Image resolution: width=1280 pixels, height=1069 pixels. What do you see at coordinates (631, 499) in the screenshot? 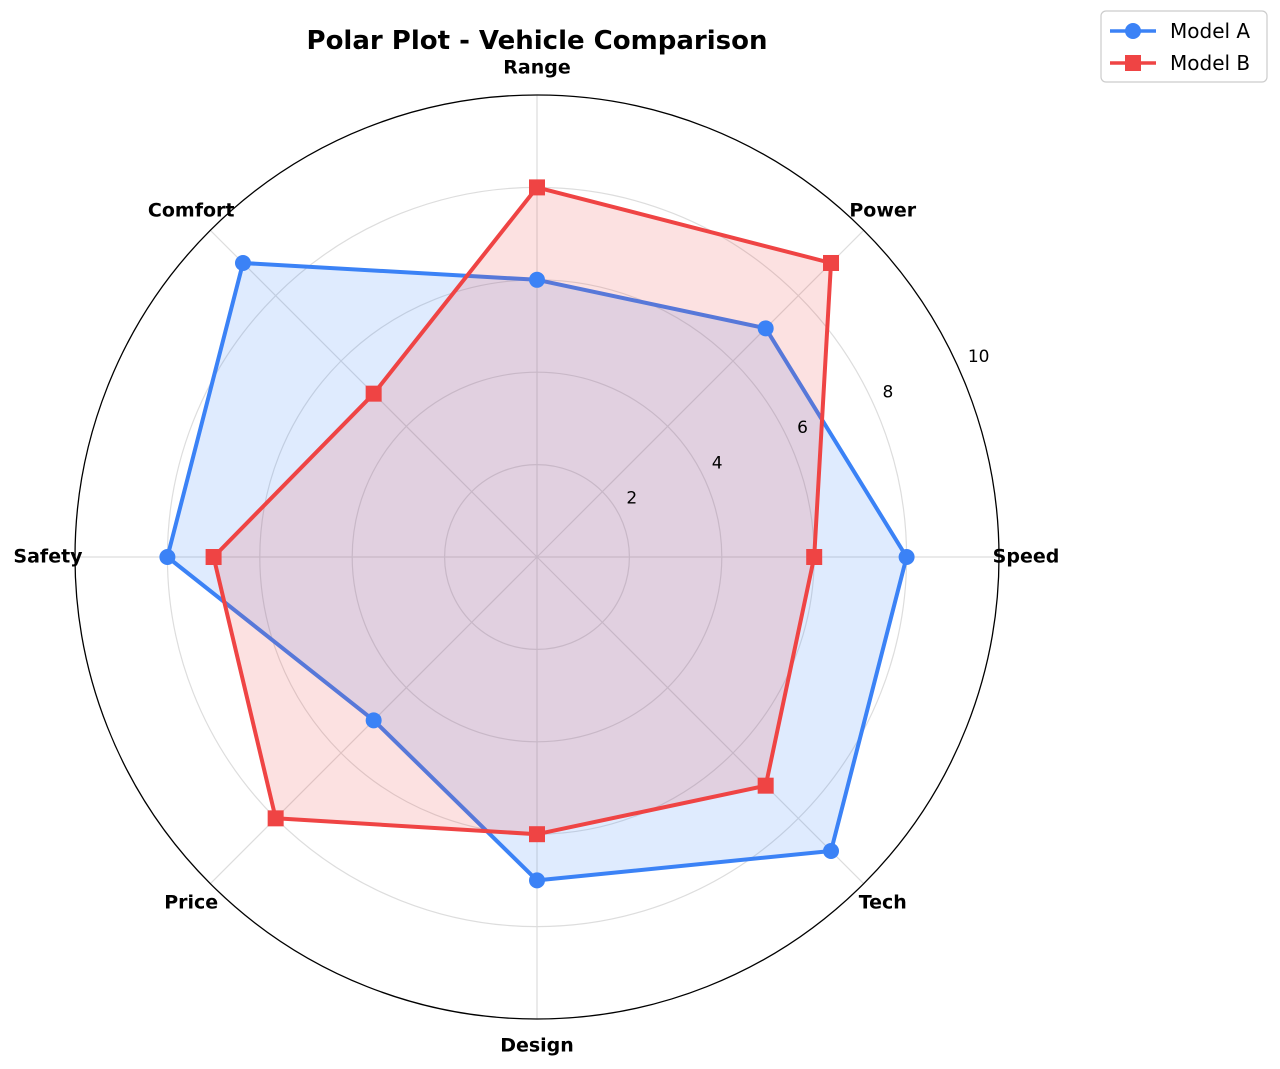
I see `r-tick-label-2: 2` at bounding box center [631, 499].